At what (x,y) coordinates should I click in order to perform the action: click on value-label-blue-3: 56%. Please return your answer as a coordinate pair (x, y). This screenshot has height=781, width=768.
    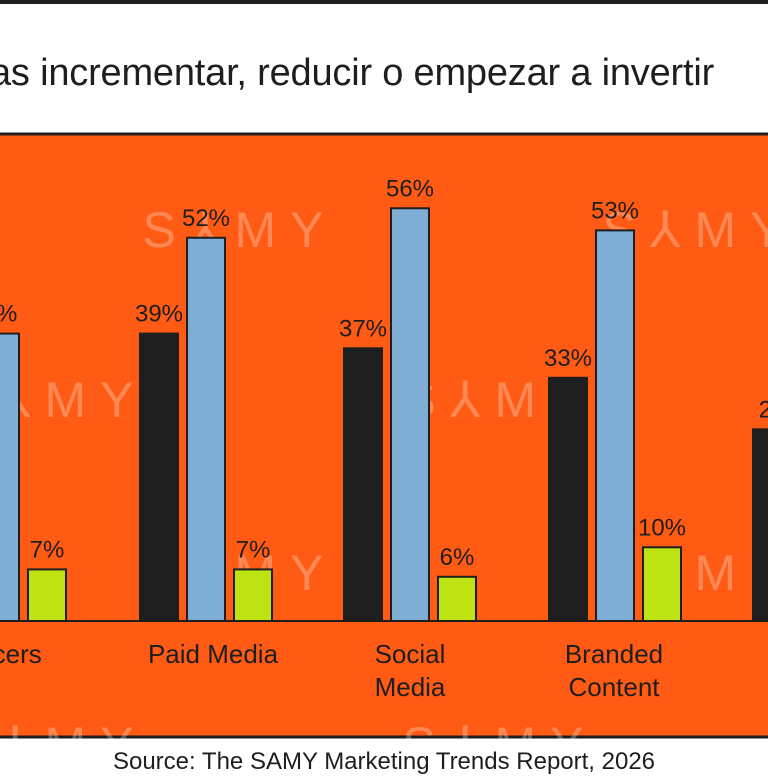
    Looking at the image, I should click on (410, 188).